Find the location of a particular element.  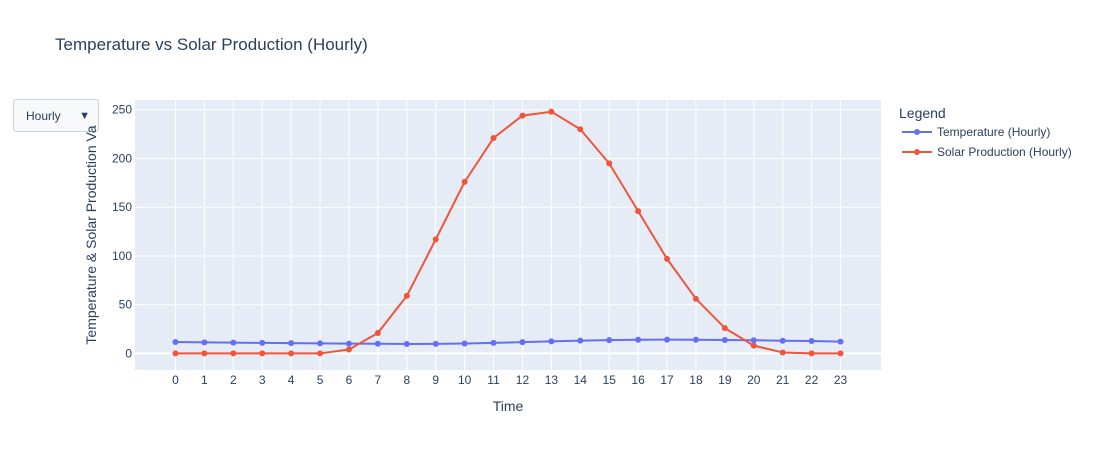

y-tick-label: 100 is located at coordinates (122, 256).